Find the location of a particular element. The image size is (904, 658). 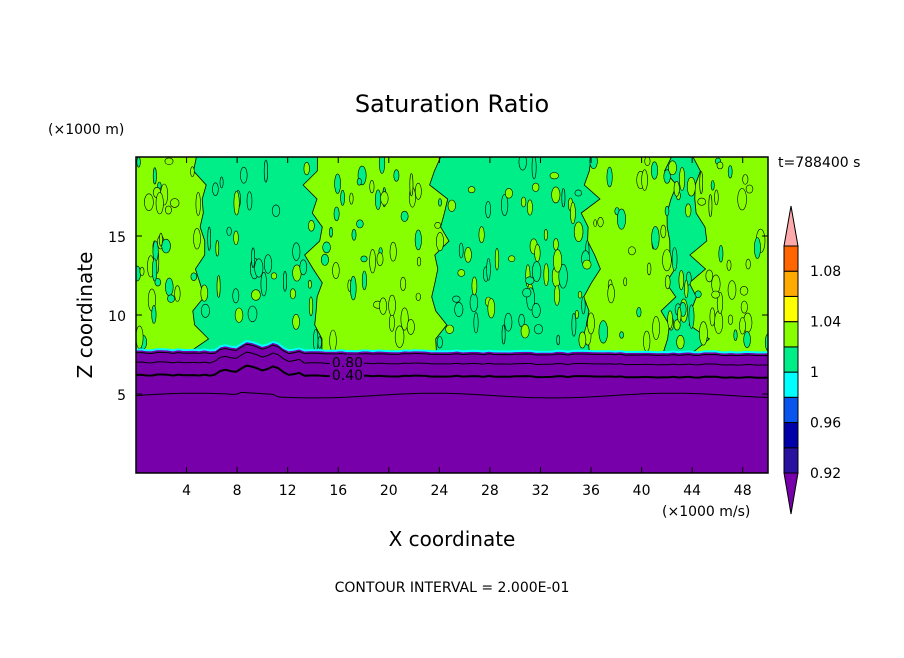

contour-labels: 0.800.40 is located at coordinates (346, 369).